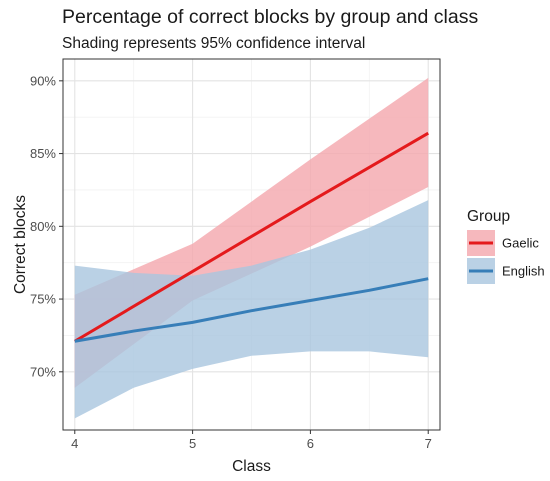 This screenshot has width=550, height=481. I want to click on y-tick-label: 80%, so click(43, 226).